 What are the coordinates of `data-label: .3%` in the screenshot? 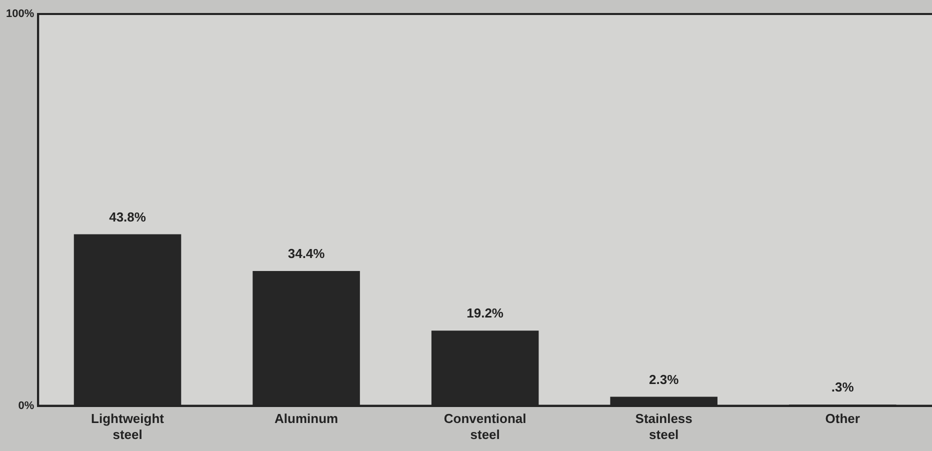 It's located at (842, 387).